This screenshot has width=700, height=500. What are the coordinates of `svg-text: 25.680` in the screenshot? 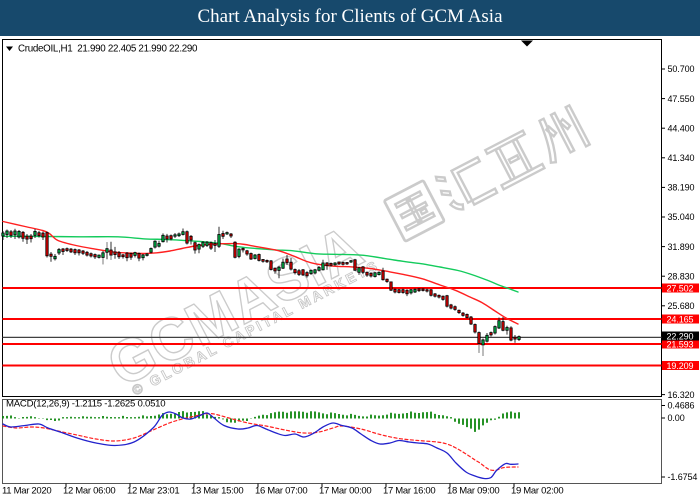 It's located at (681, 306).